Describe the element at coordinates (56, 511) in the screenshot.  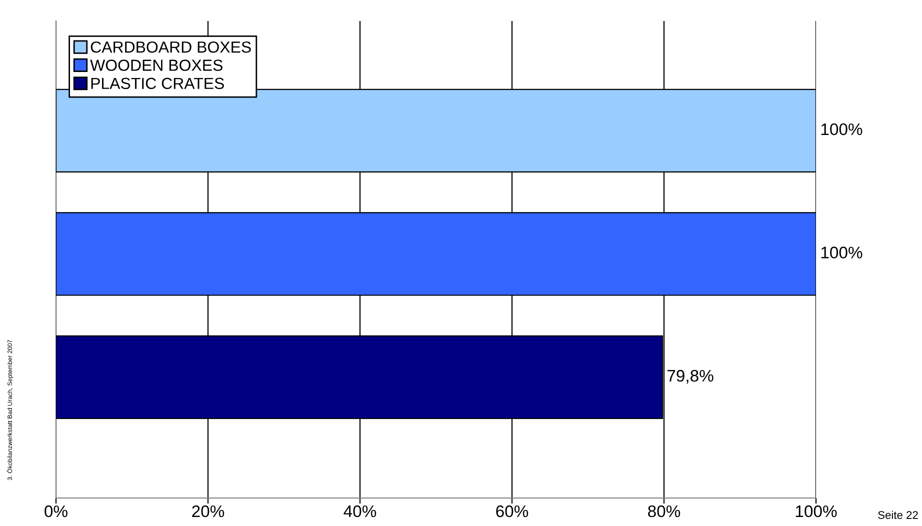
I see `x-tick-label: 0%` at that location.